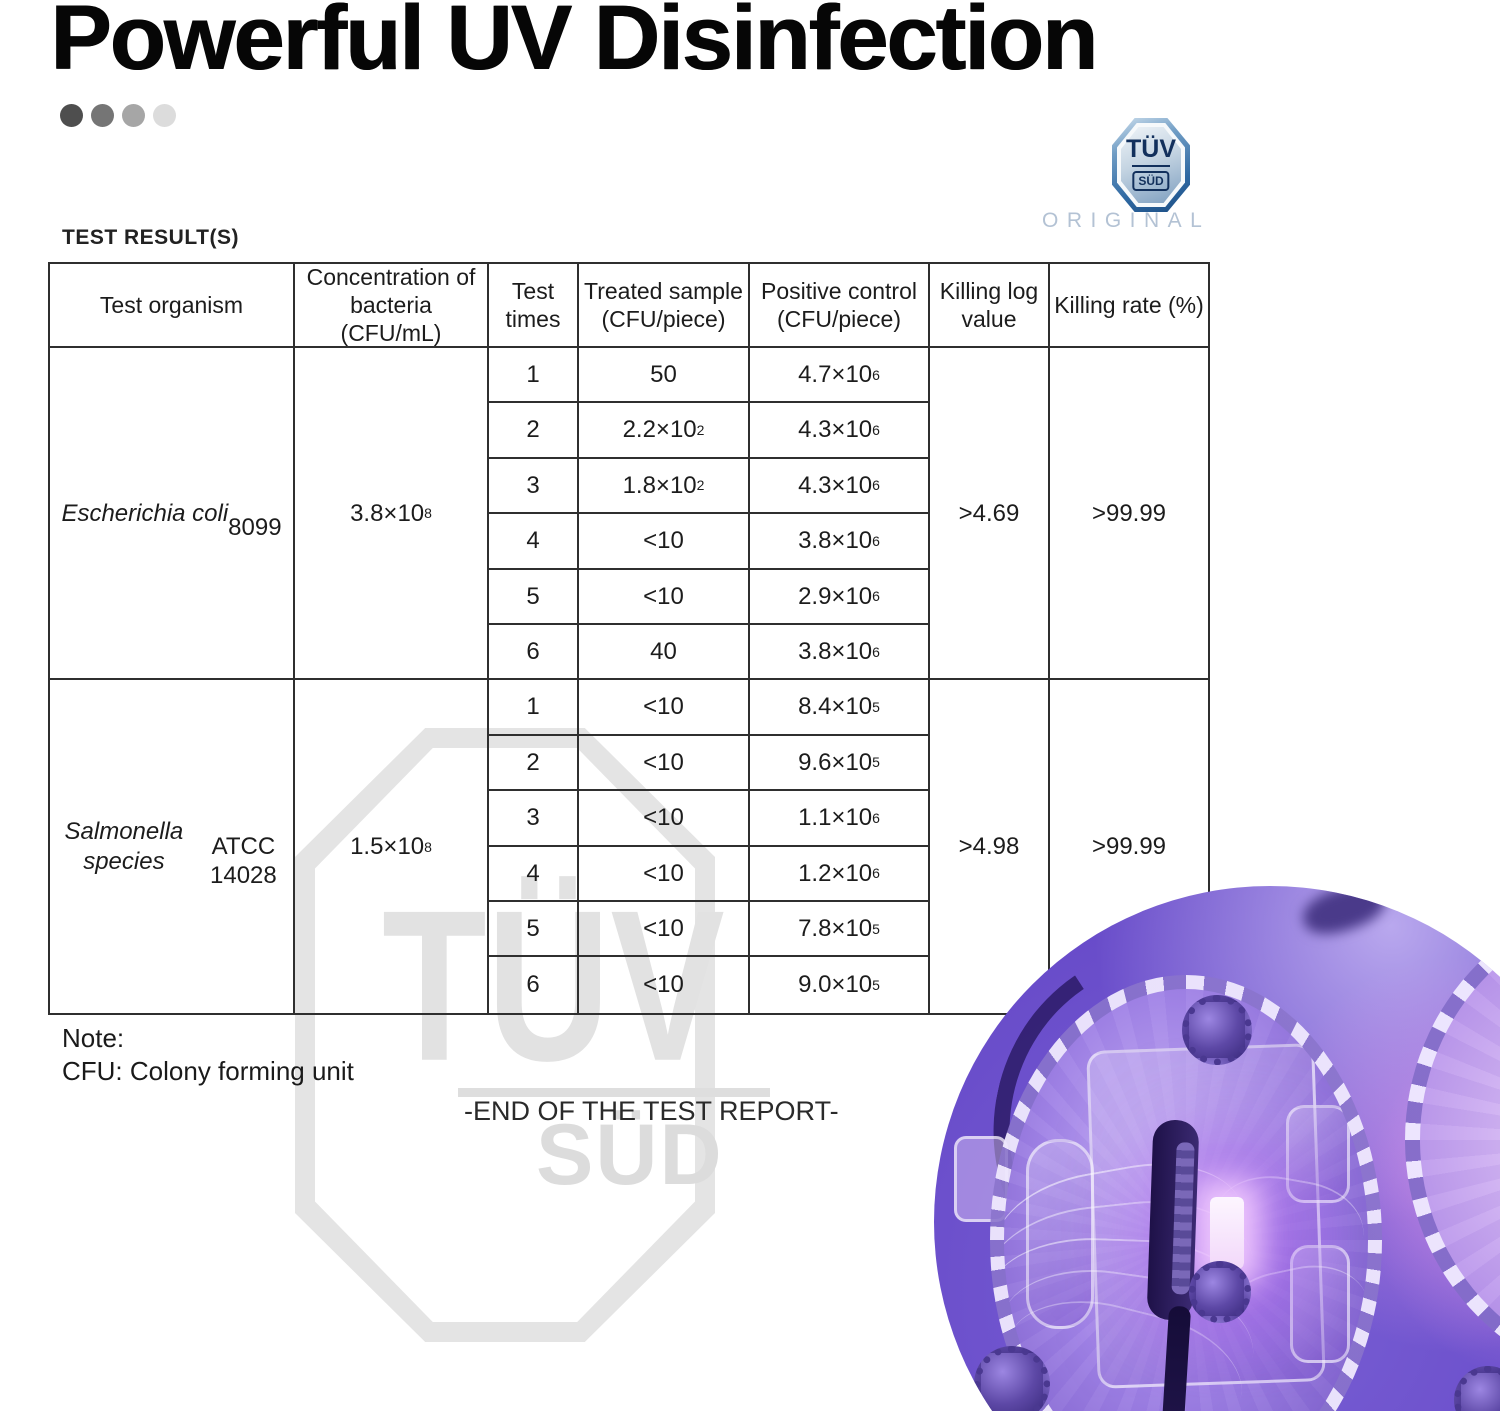 This screenshot has height=1411, width=1500. Describe the element at coordinates (651, 1111) in the screenshot. I see `end-of-report: -END OF THE TEST REPORT-` at that location.